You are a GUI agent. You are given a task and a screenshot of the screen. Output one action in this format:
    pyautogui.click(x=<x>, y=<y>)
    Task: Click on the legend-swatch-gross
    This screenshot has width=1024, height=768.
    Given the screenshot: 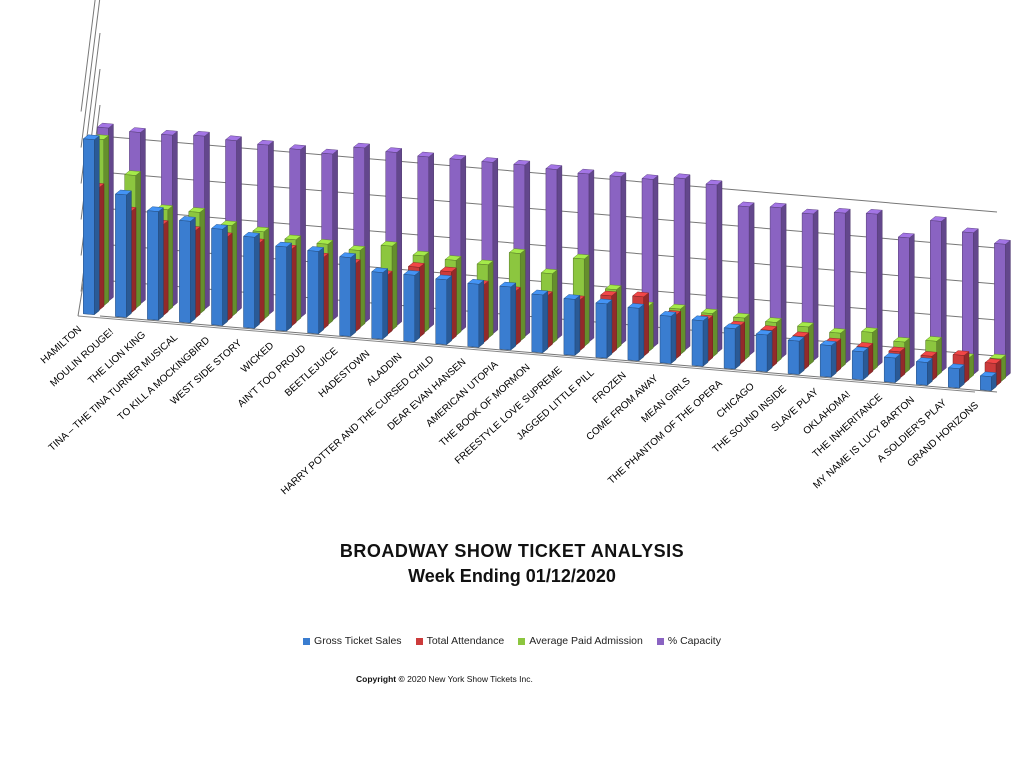 What is the action you would take?
    pyautogui.click(x=307, y=641)
    